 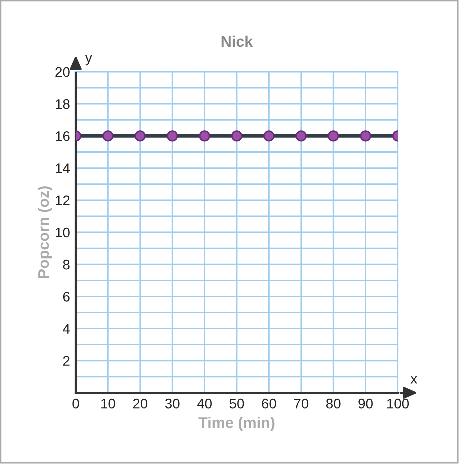 I want to click on y-tick-label: 6, so click(x=66, y=297).